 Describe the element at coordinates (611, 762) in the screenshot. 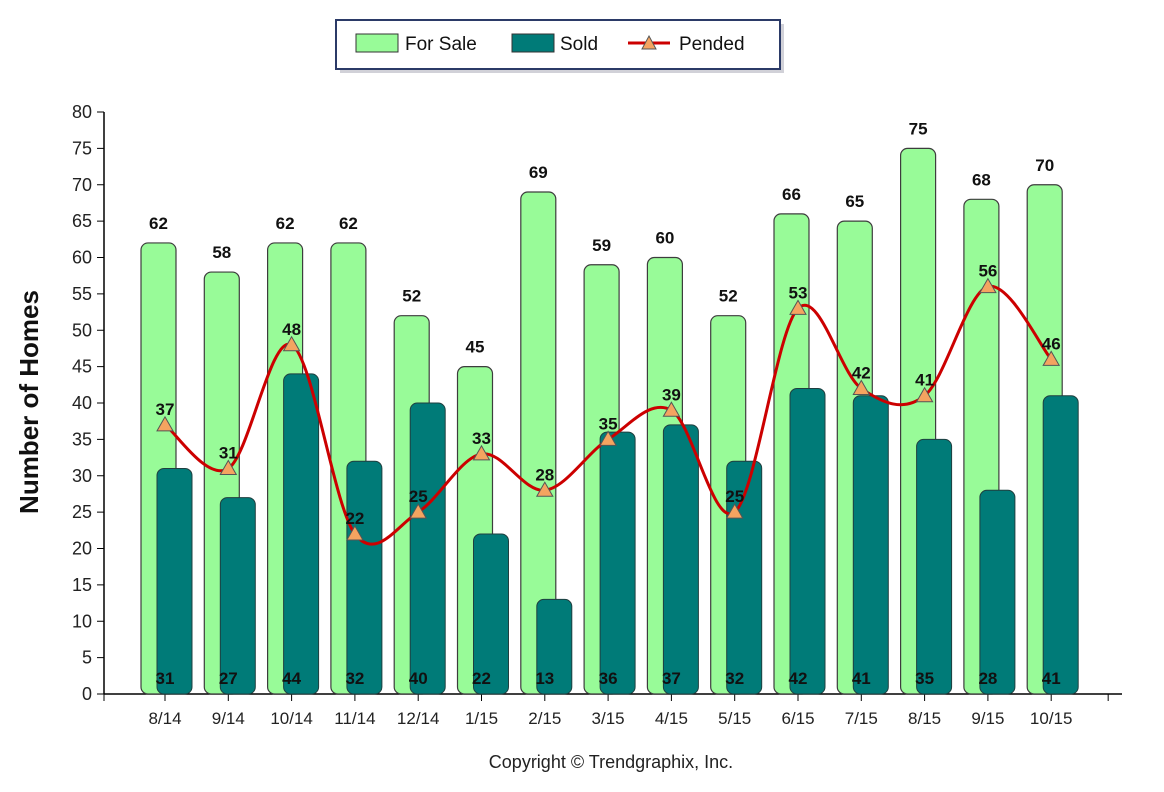

I see `copyright-text: Copyright © Trendgraphix, Inc.` at that location.